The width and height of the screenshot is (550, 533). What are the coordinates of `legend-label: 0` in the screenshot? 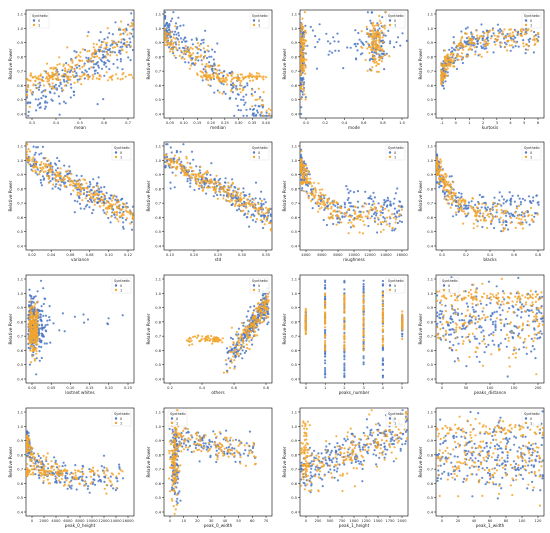 It's located at (531, 21).